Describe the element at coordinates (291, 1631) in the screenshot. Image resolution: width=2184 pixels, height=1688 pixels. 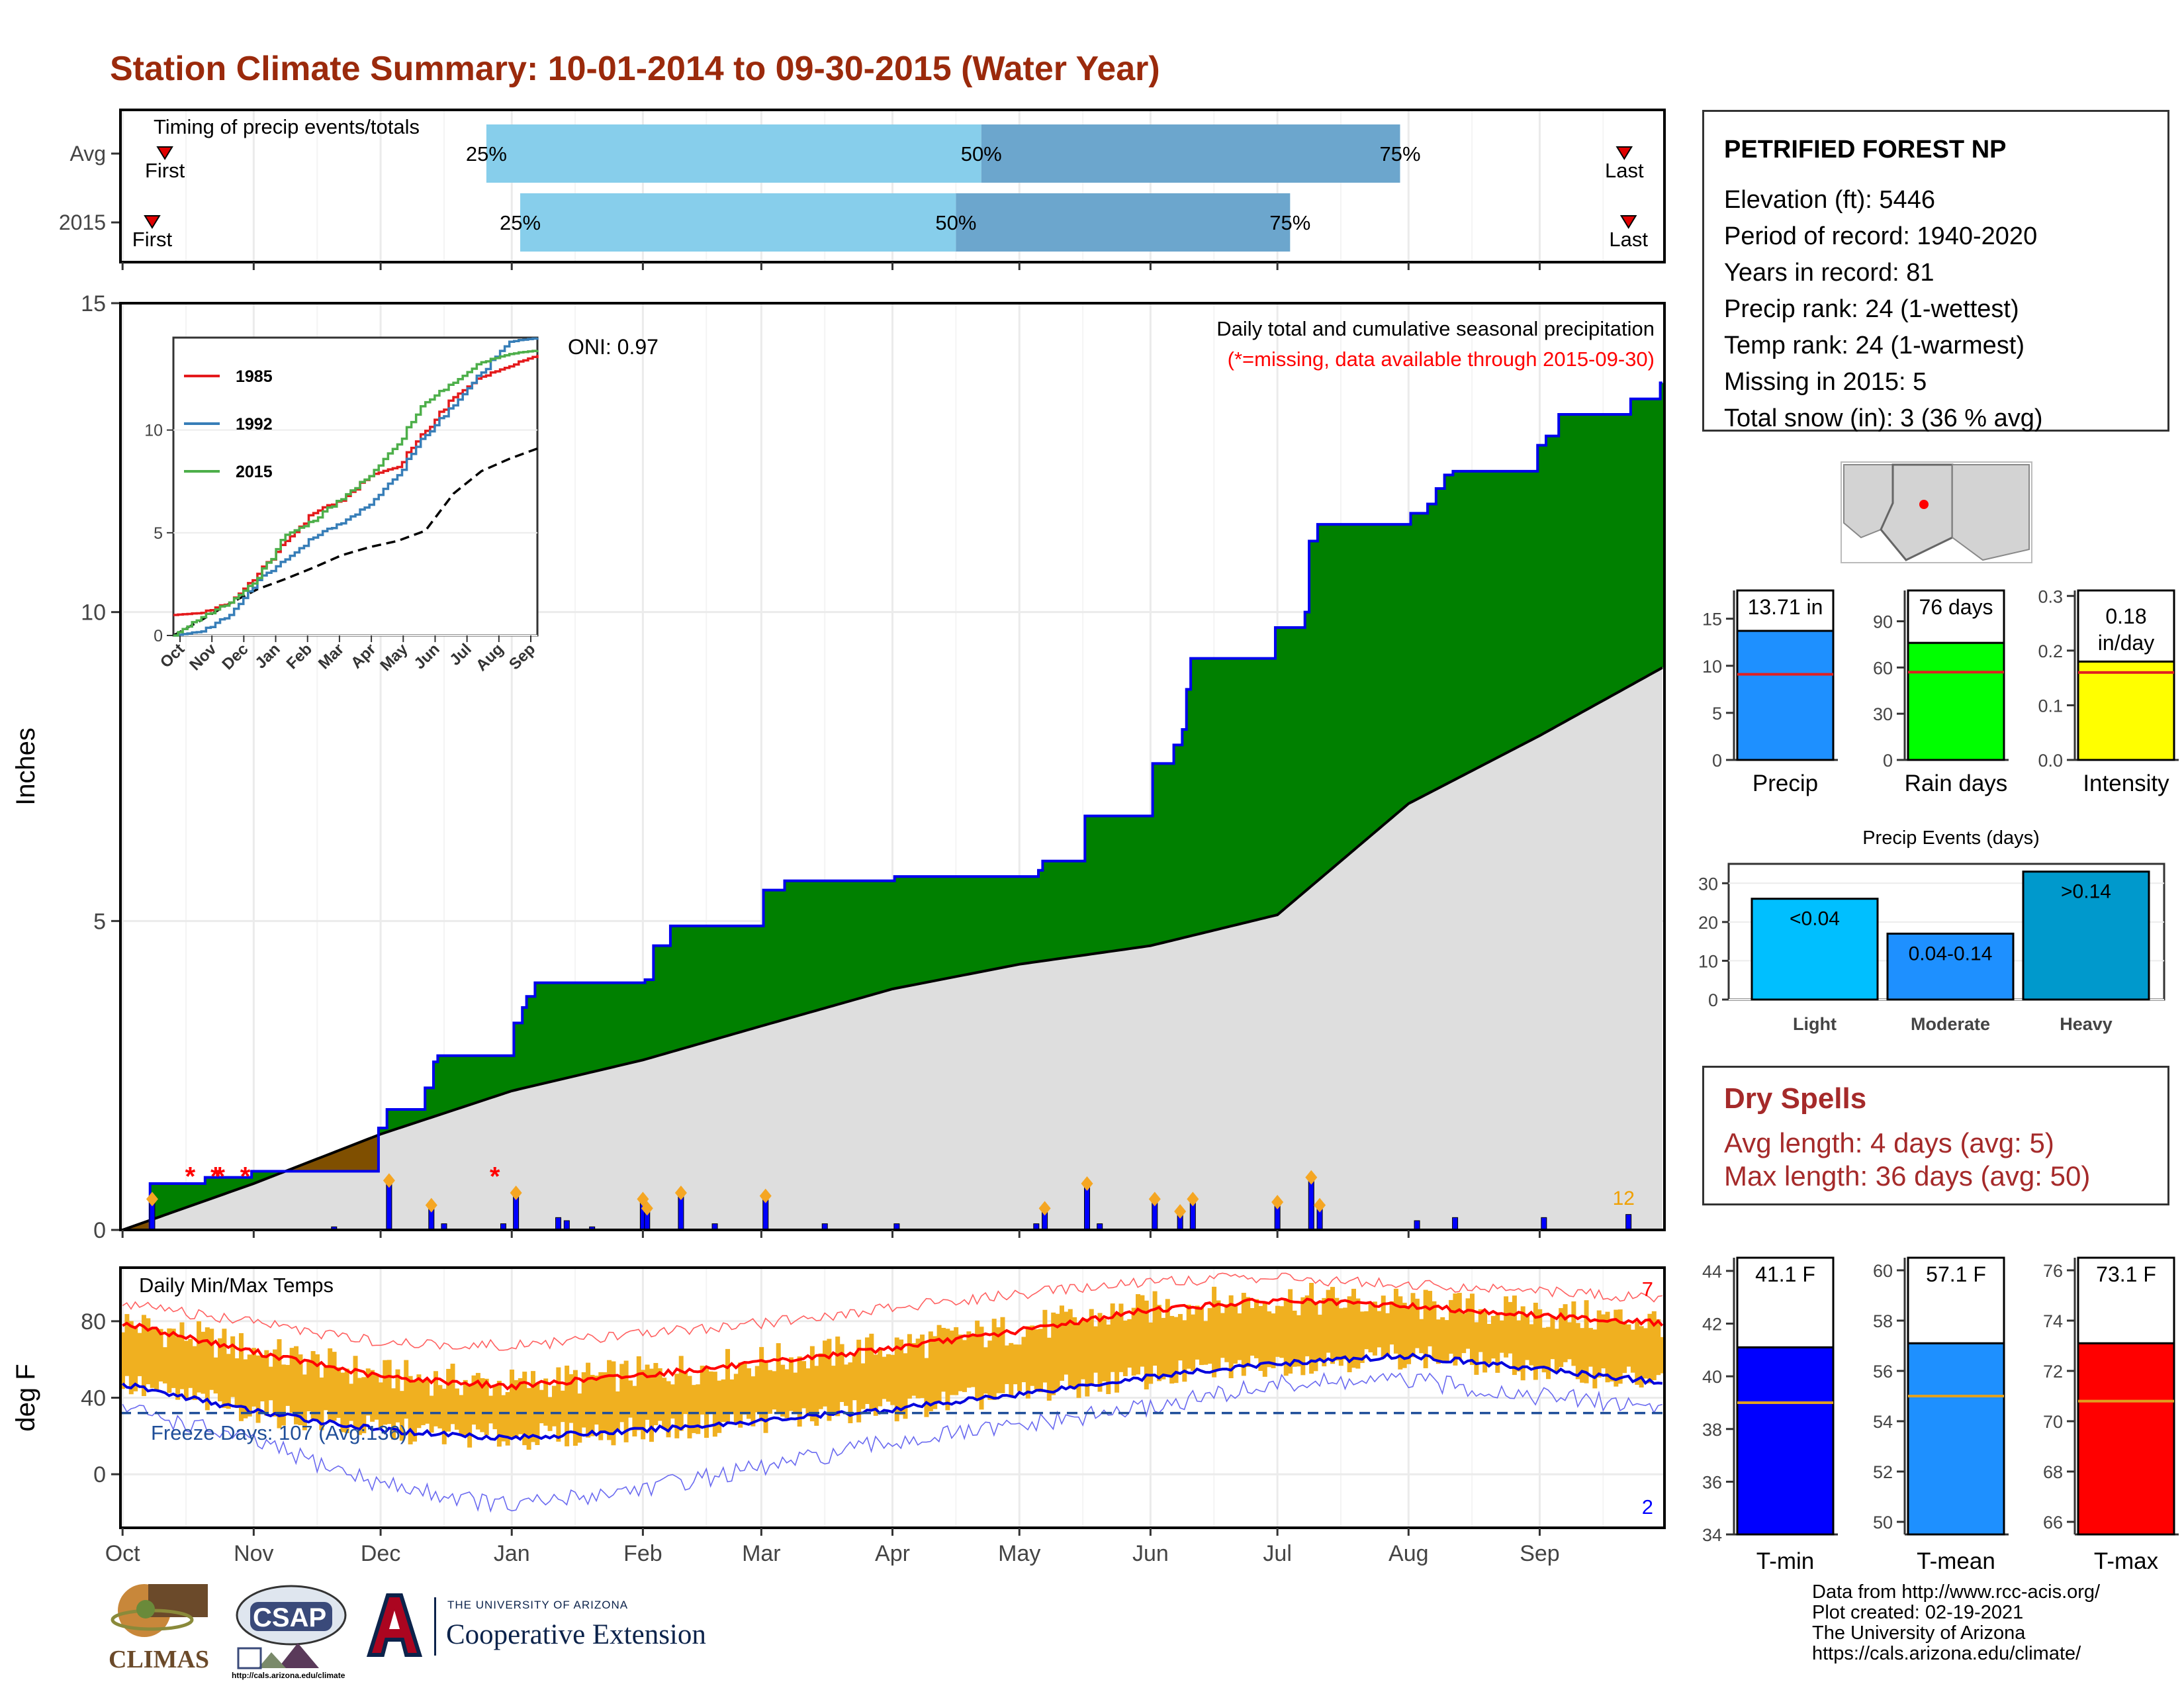
I see `csap-logo: CSAP http://cals.arizona.edu/climate` at that location.